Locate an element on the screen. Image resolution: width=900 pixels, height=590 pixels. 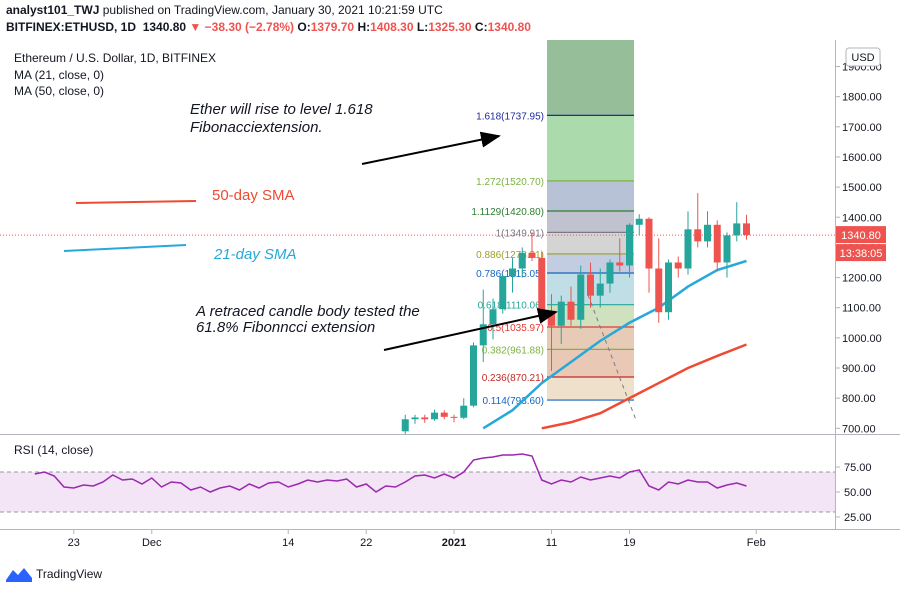
price-tick-label: 1700.00 is located at coordinates (862, 128).